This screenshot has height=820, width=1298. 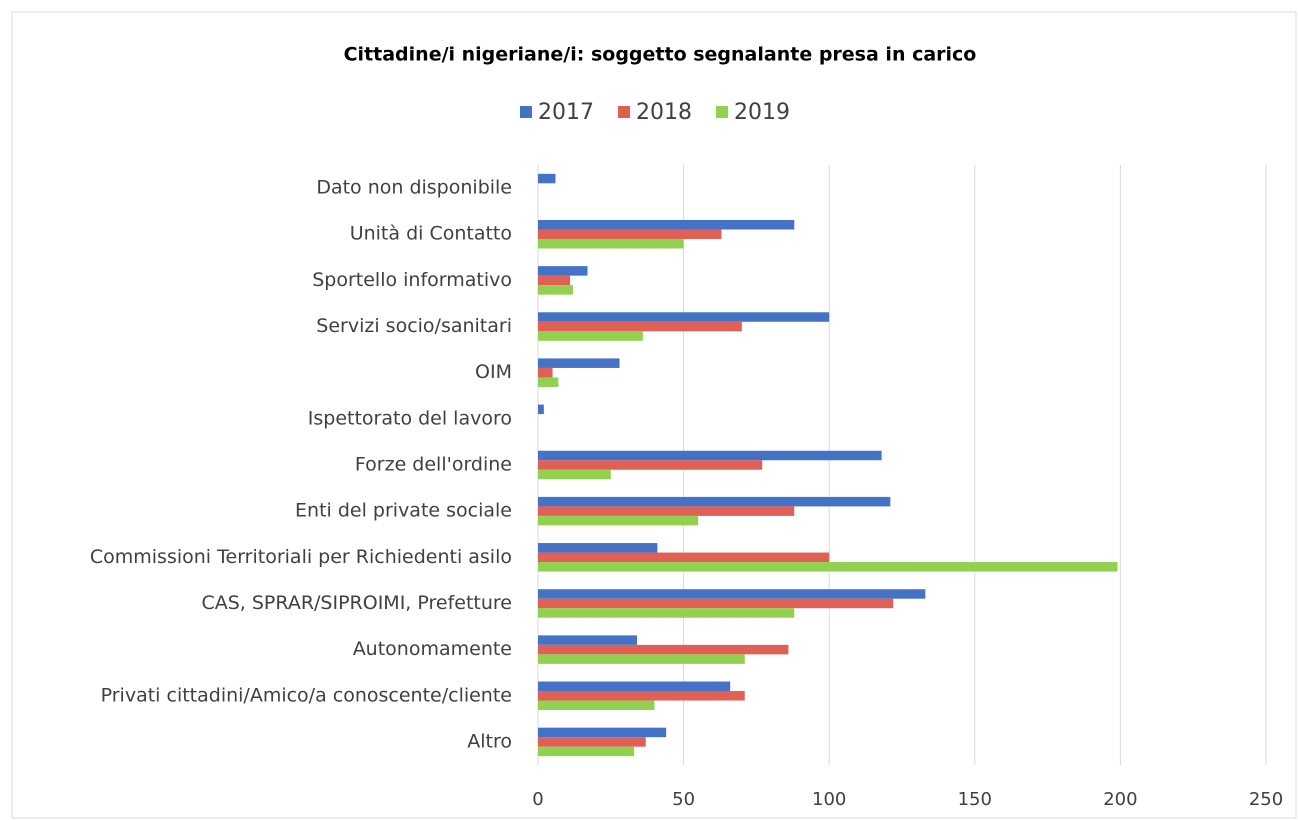 I want to click on y-tick-label: CAS, SPRAR/SIPROIMI, Prefetture, so click(x=356, y=603).